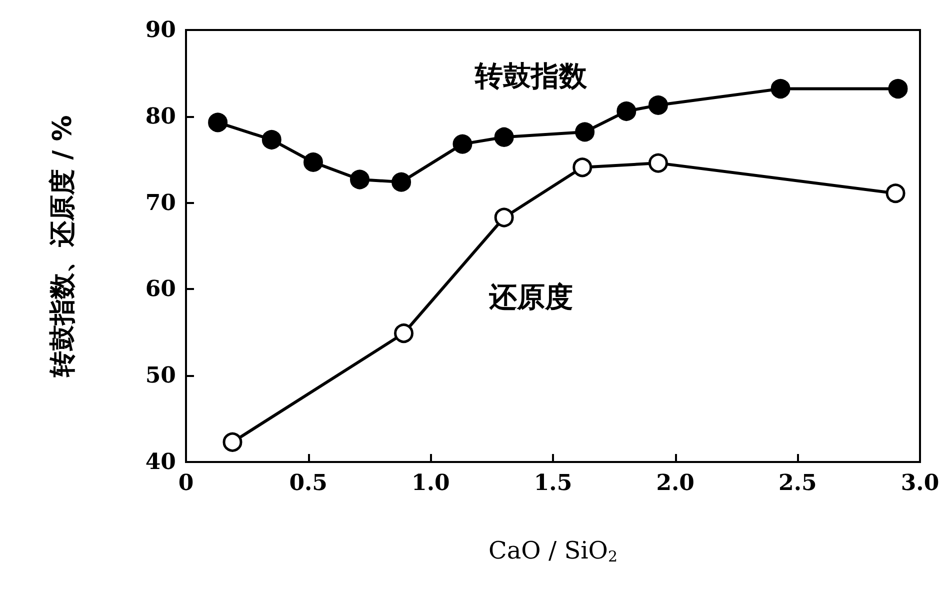 The width and height of the screenshot is (951, 608). I want to click on x-tick-label: 0.5, so click(308, 483).